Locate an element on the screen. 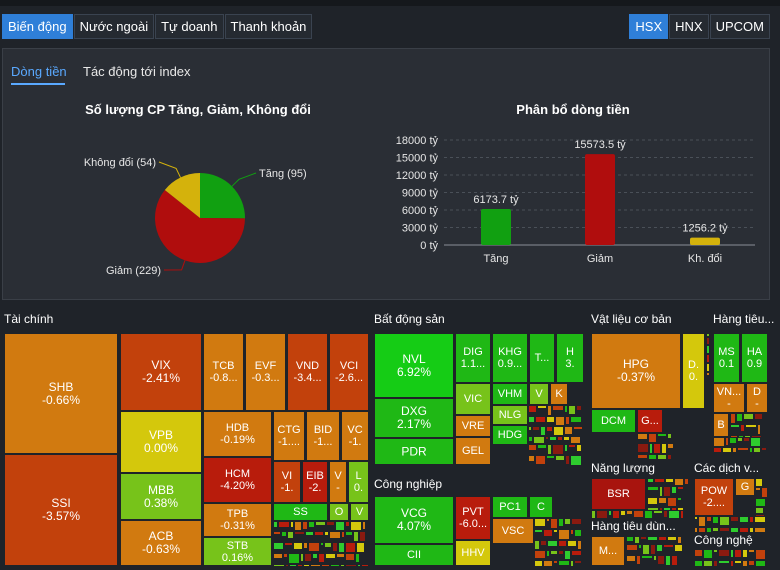 The width and height of the screenshot is (780, 570). stock-cell-vc: VC -1. is located at coordinates (355, 436).